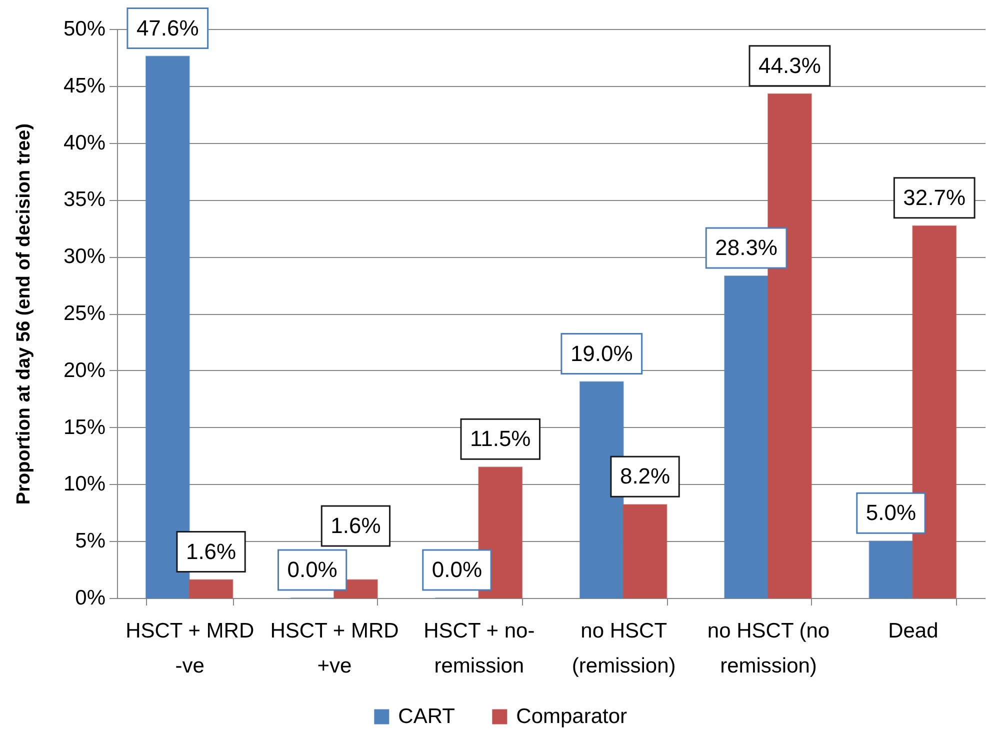 Image resolution: width=986 pixels, height=734 pixels. Describe the element at coordinates (84, 484) in the screenshot. I see `y-tick-label: 10%` at that location.